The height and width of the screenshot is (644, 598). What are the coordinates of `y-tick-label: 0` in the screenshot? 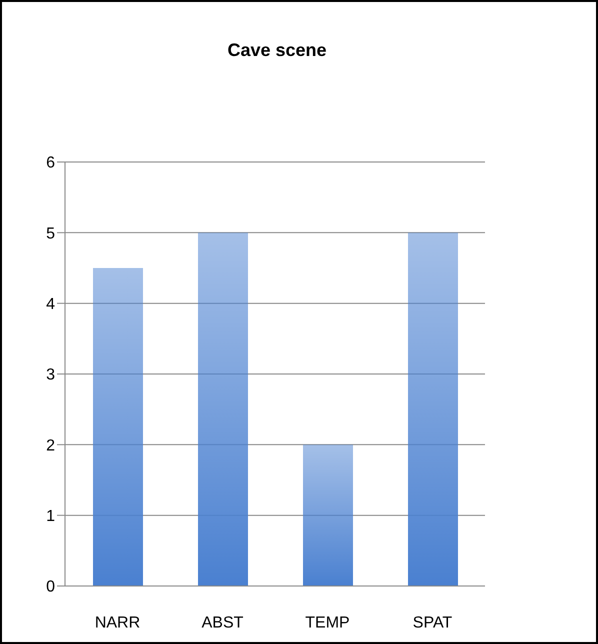 It's located at (51, 587).